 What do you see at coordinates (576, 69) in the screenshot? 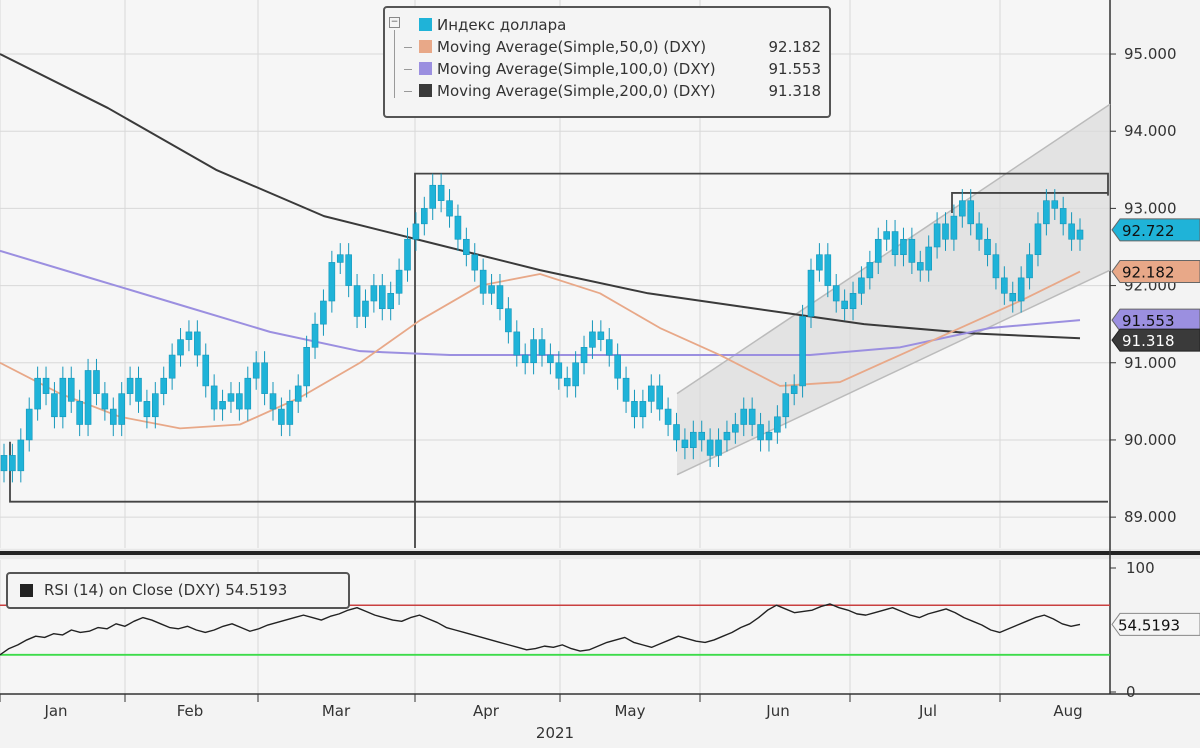
I see `legend-name: Moving Average(Simple,100,0) (DXY)` at bounding box center [576, 69].